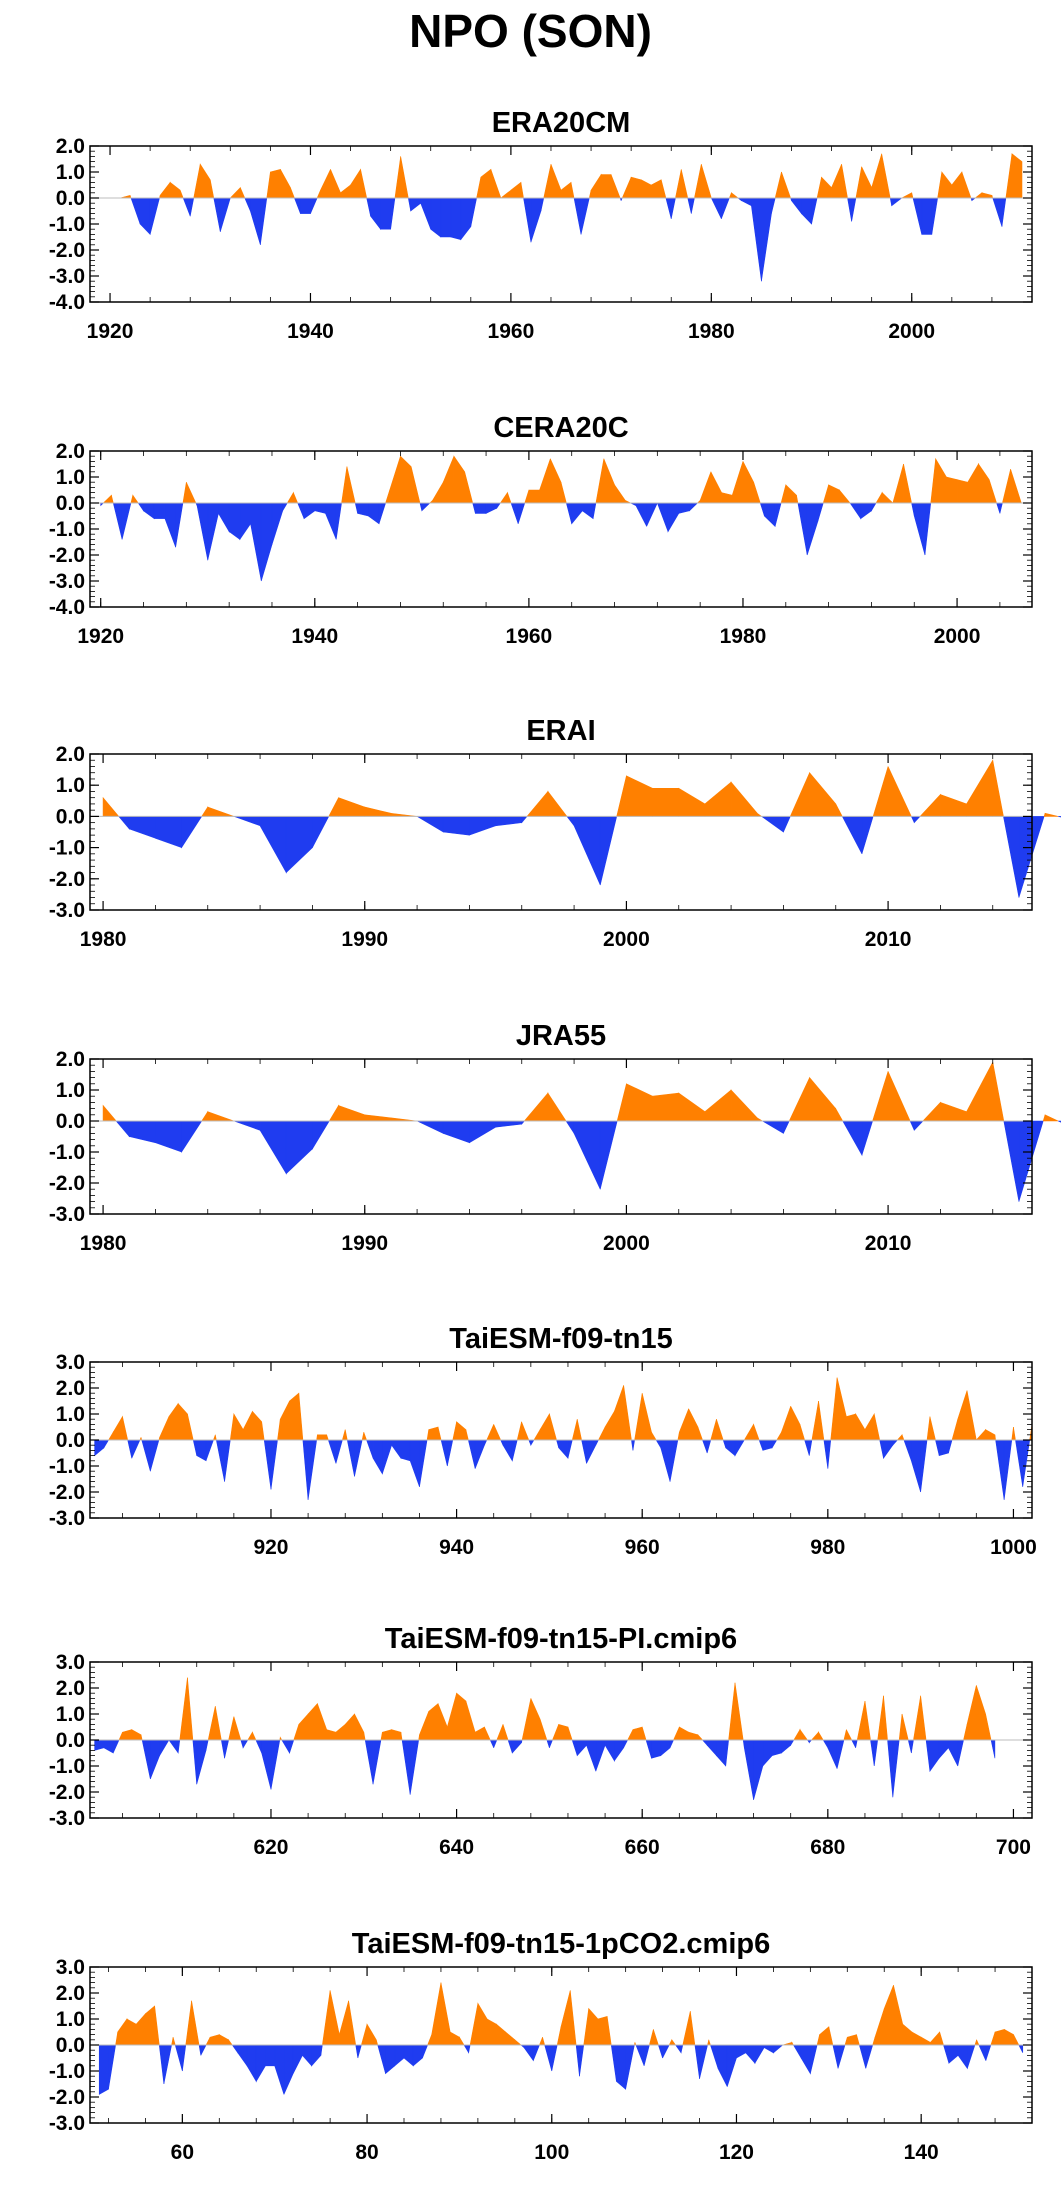  I want to click on y-tick-label: 2.0, so click(70, 451).